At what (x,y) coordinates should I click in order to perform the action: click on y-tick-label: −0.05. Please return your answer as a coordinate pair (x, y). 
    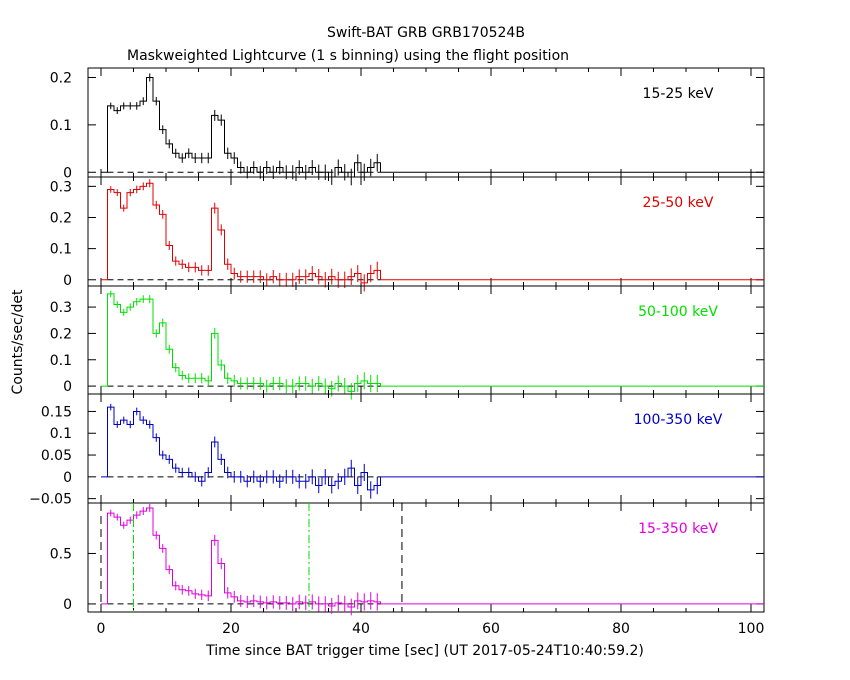
    Looking at the image, I should click on (50, 500).